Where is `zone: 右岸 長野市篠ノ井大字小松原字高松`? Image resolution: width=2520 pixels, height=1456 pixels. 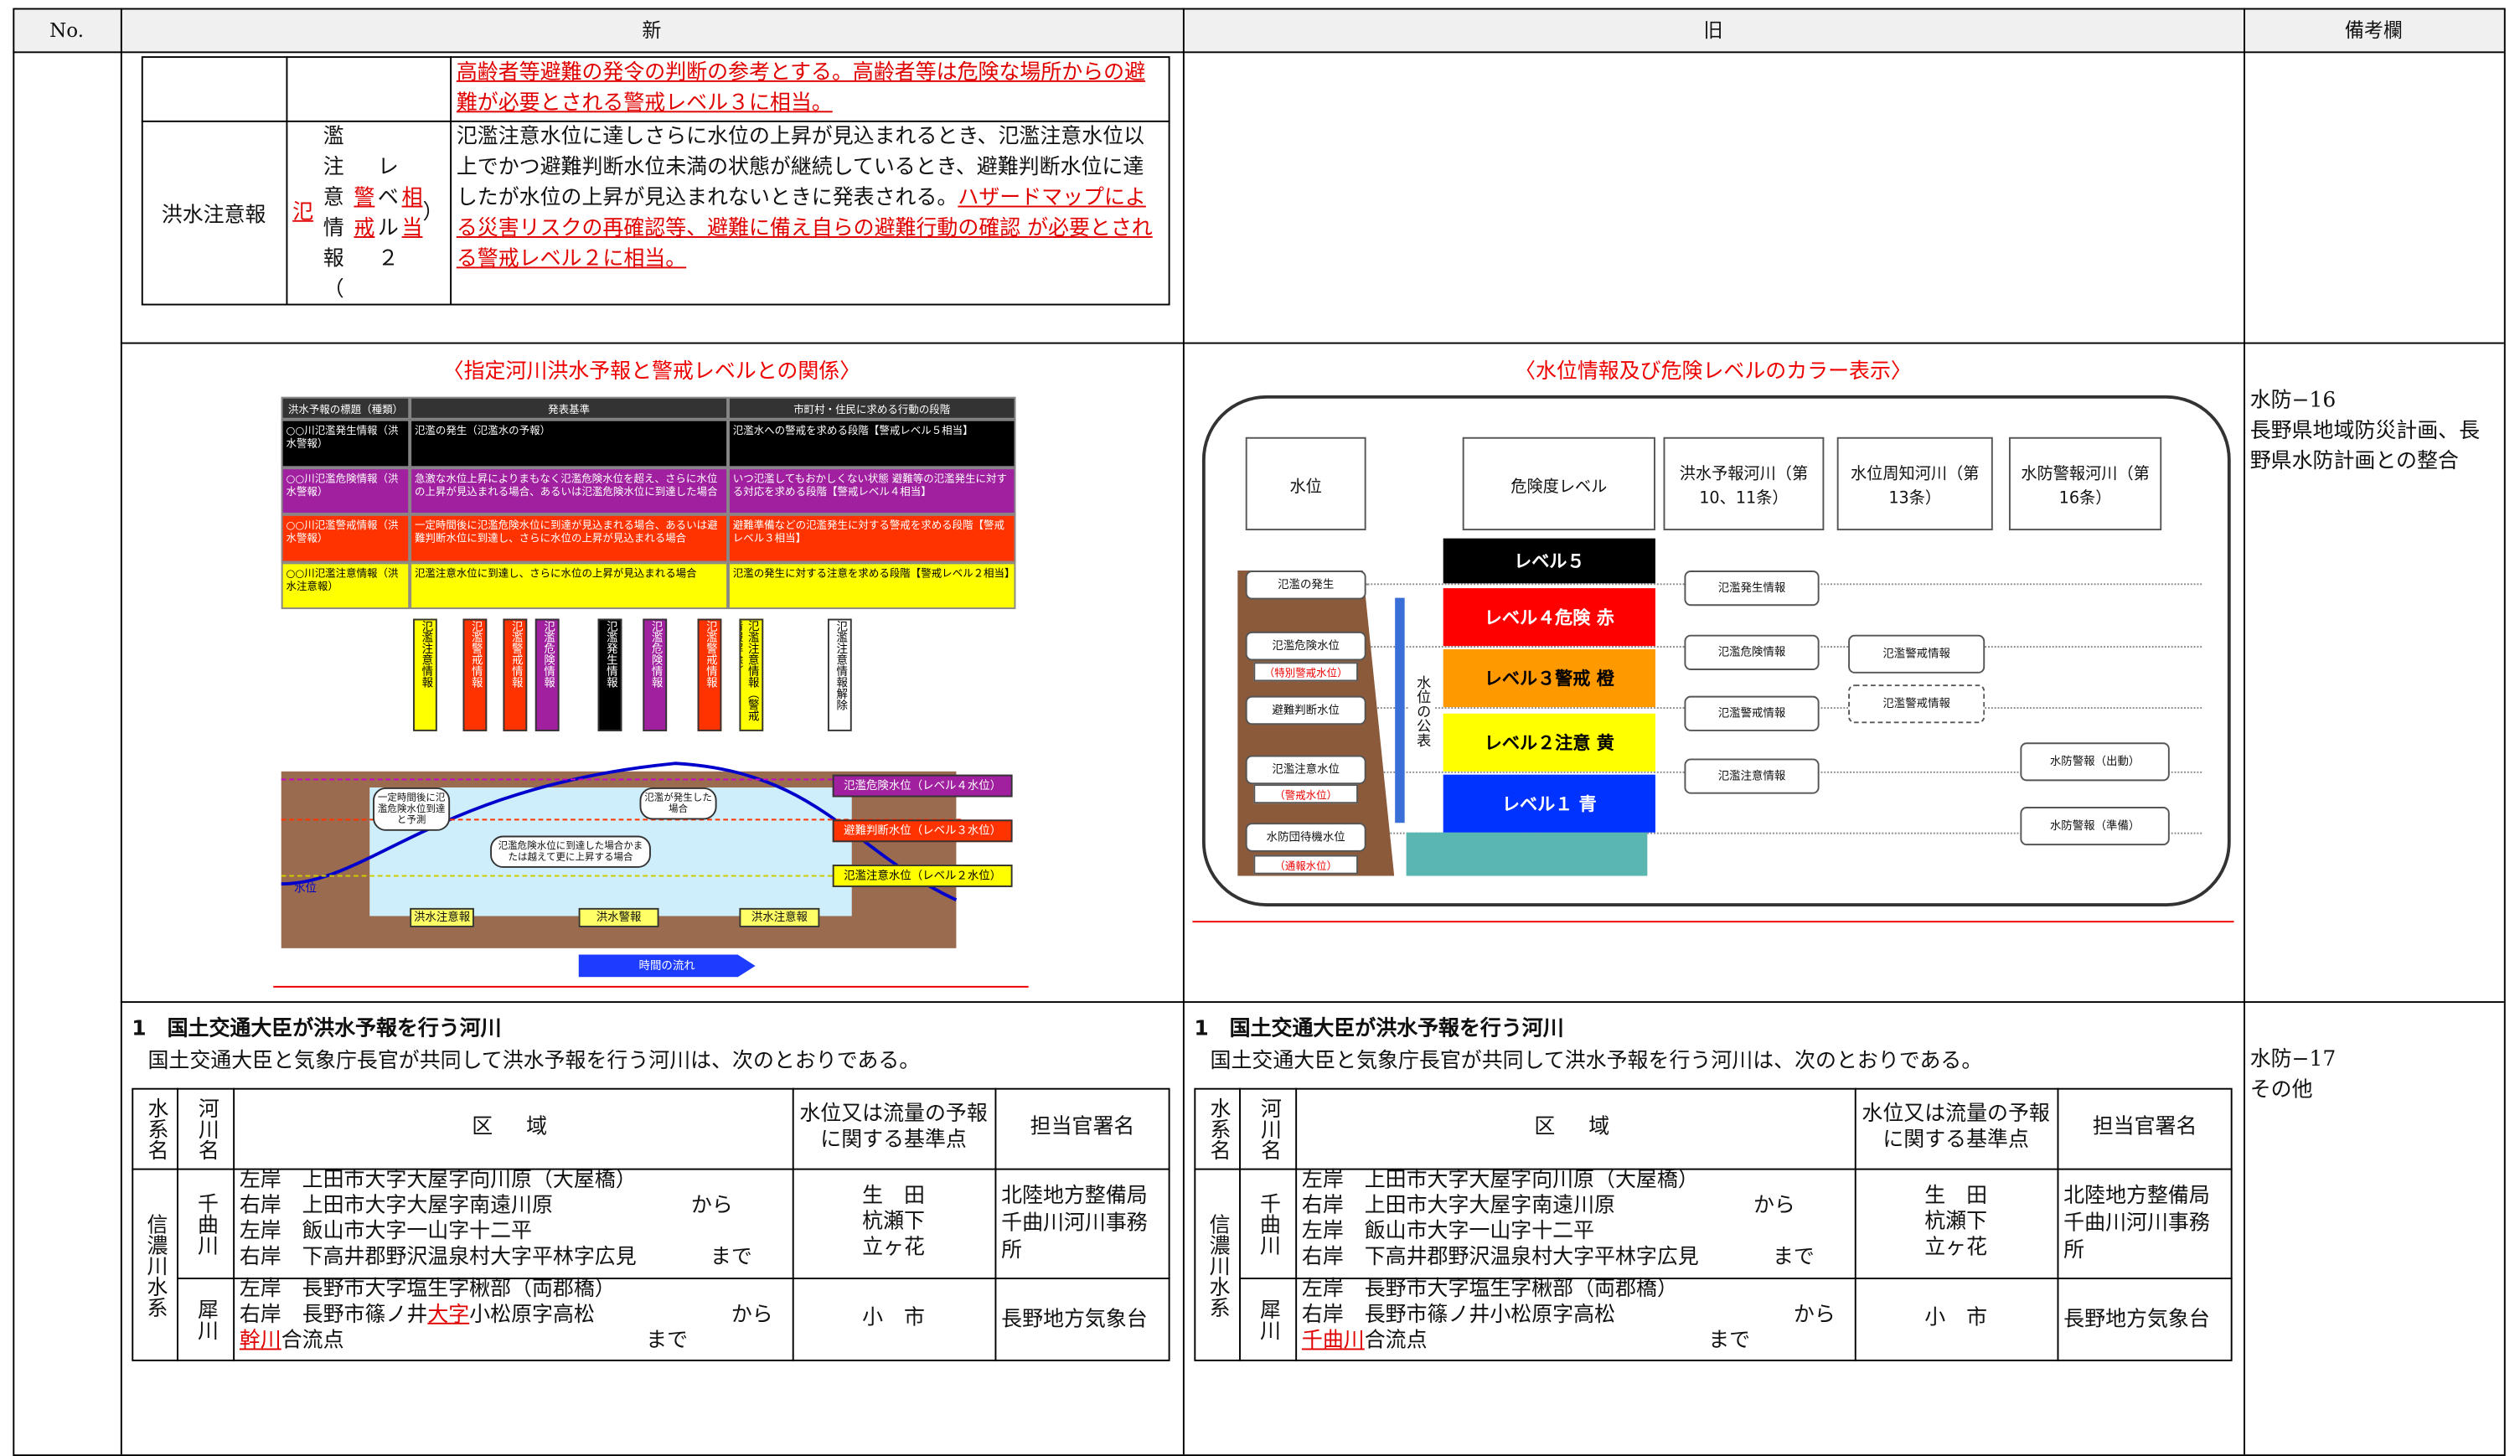 zone: 右岸 長野市篠ノ井大字小松原字高松 is located at coordinates (417, 1317).